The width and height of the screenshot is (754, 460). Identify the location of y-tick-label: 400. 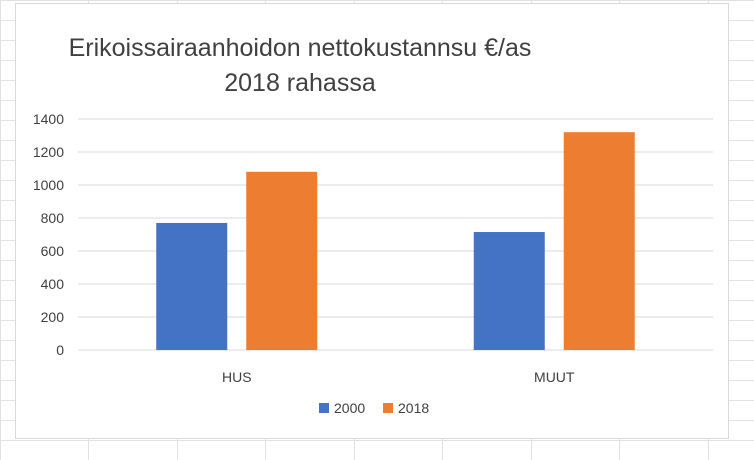
(53, 284).